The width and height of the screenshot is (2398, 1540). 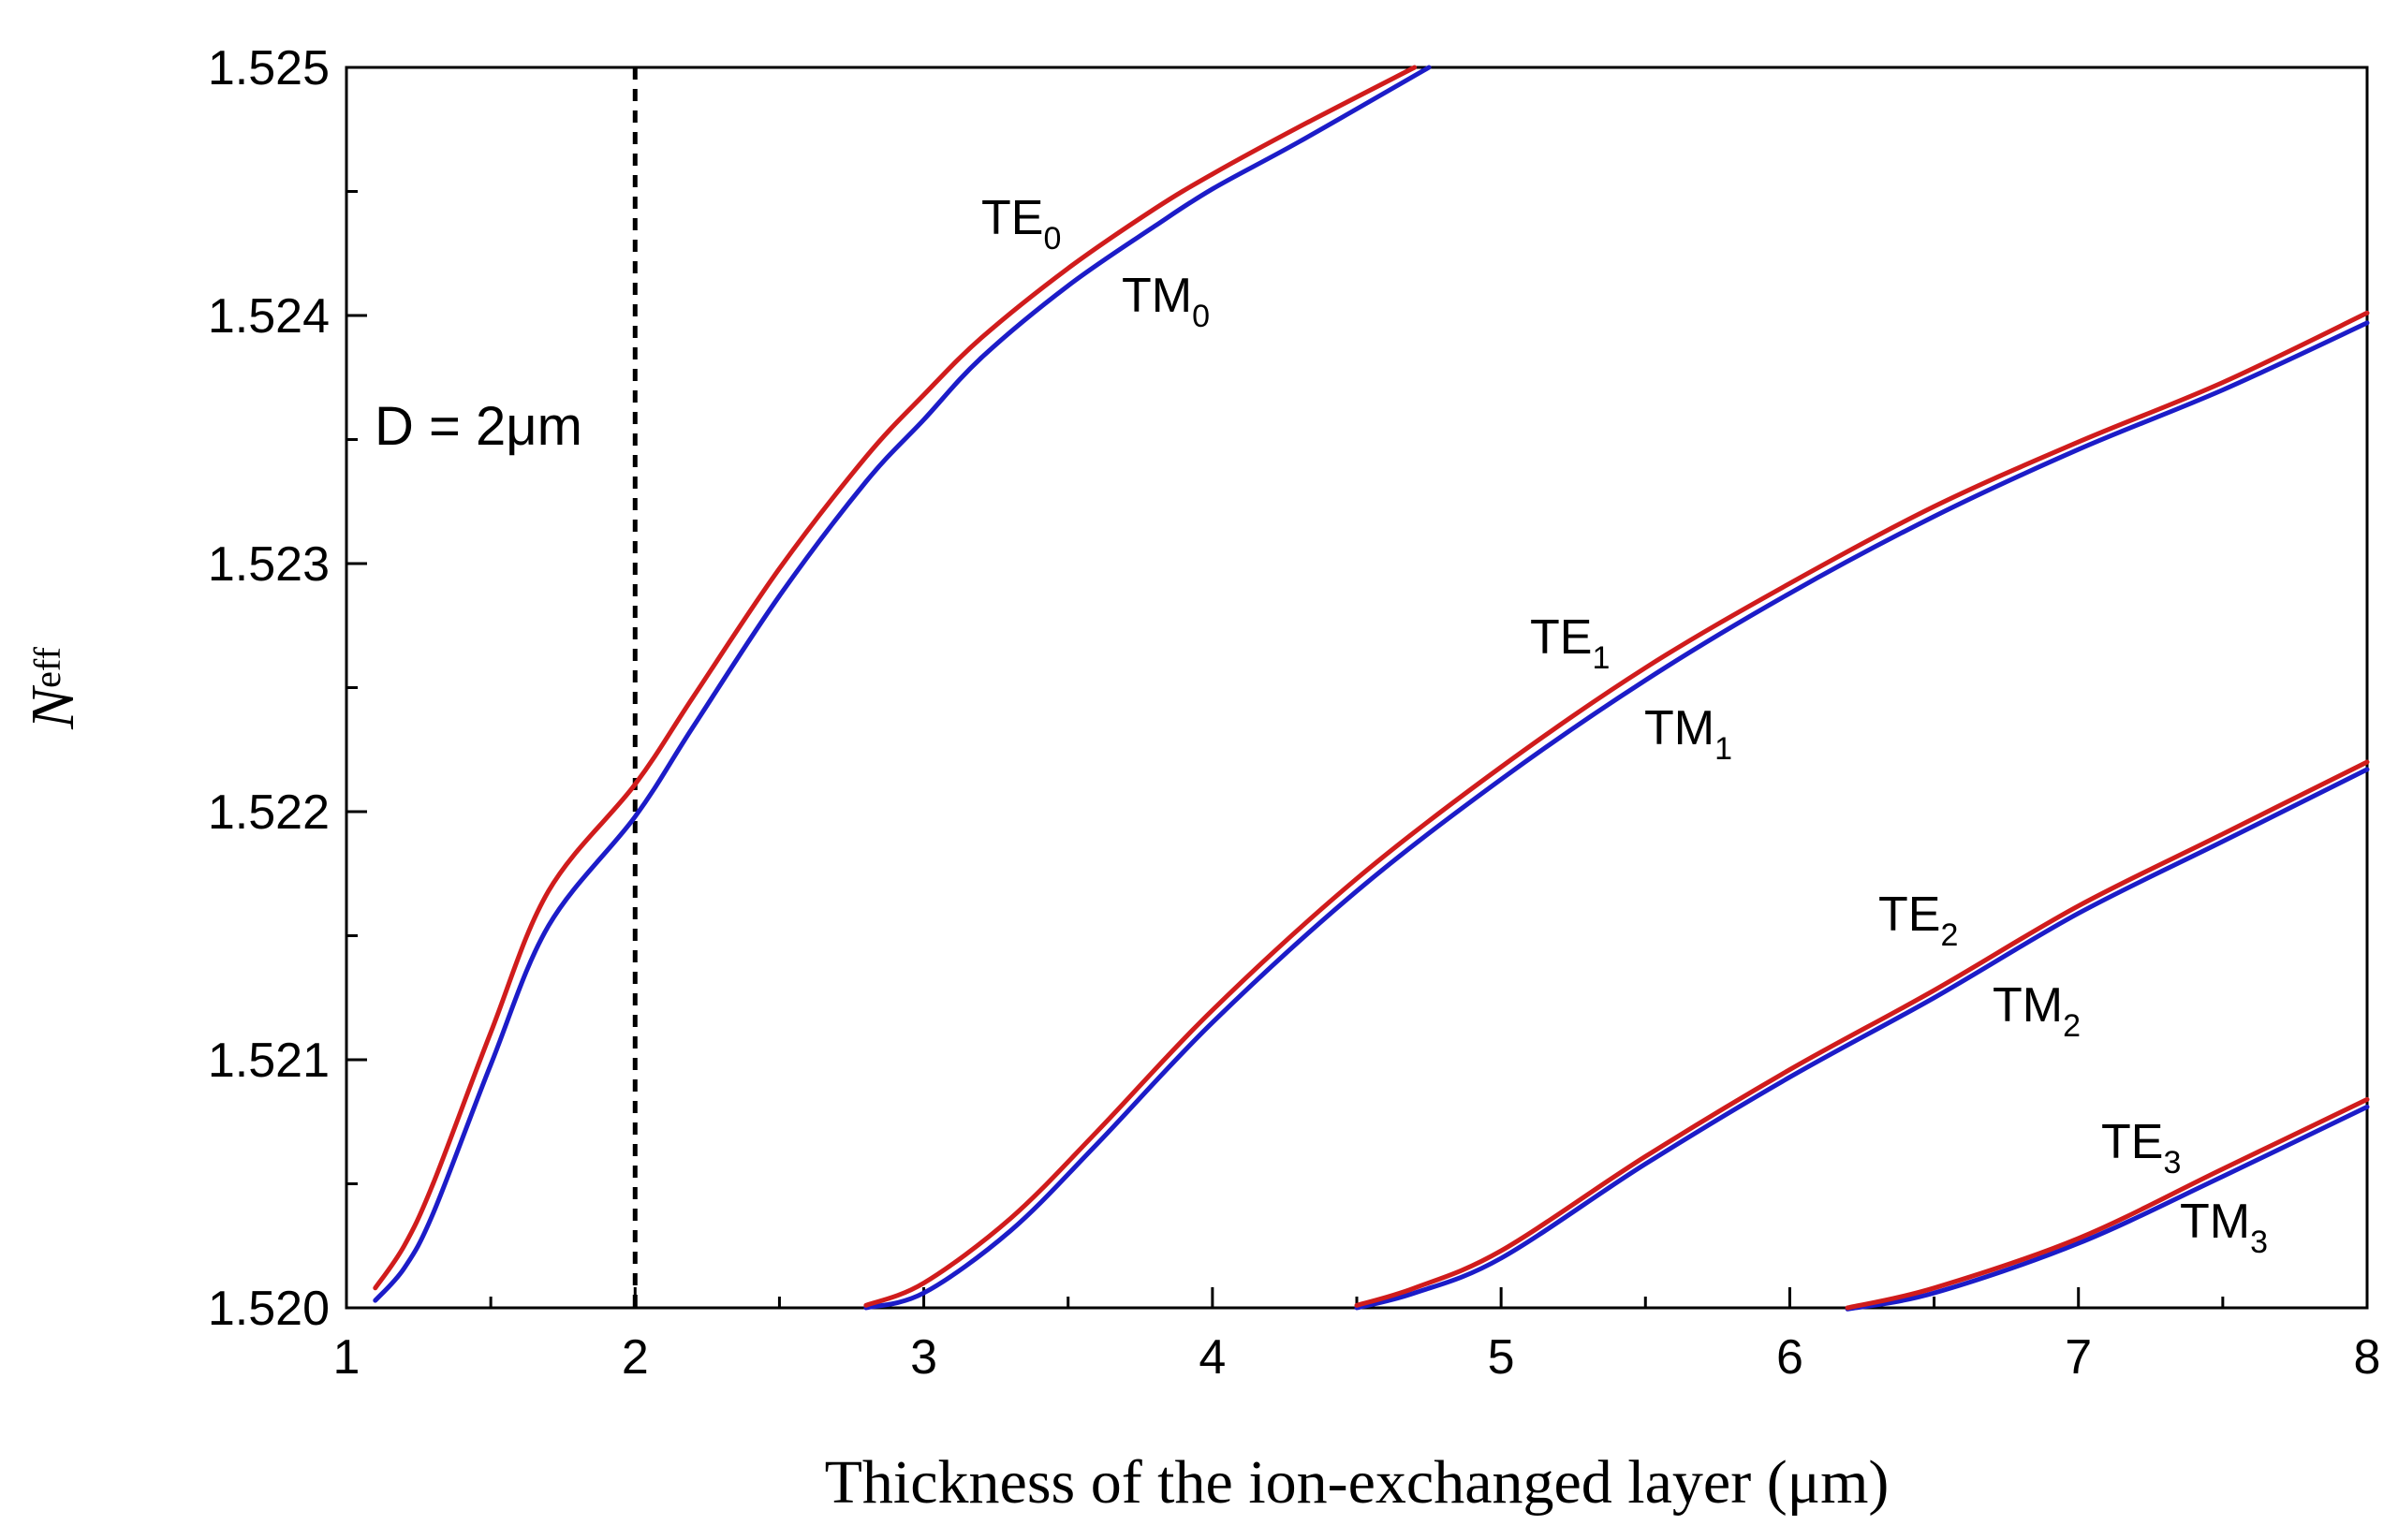 What do you see at coordinates (1201, 316) in the screenshot?
I see `label-tm0-sub: 0` at bounding box center [1201, 316].